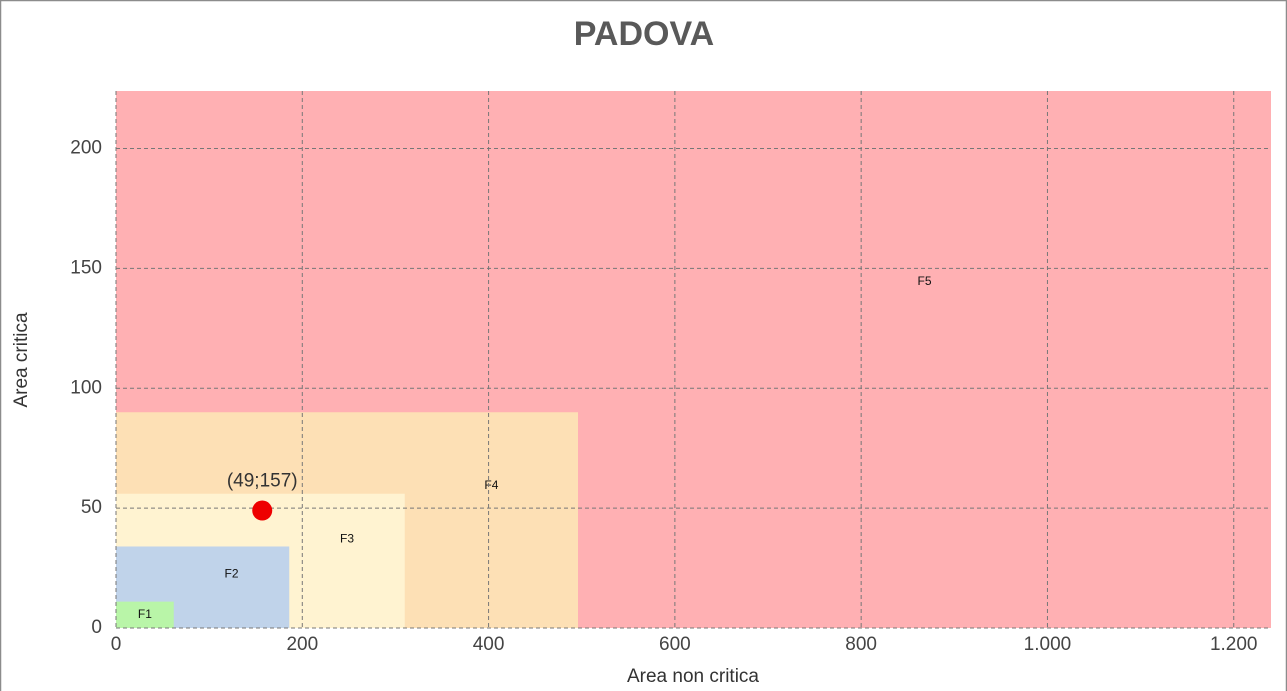 The width and height of the screenshot is (1287, 691). I want to click on region-label: F4, so click(491, 485).